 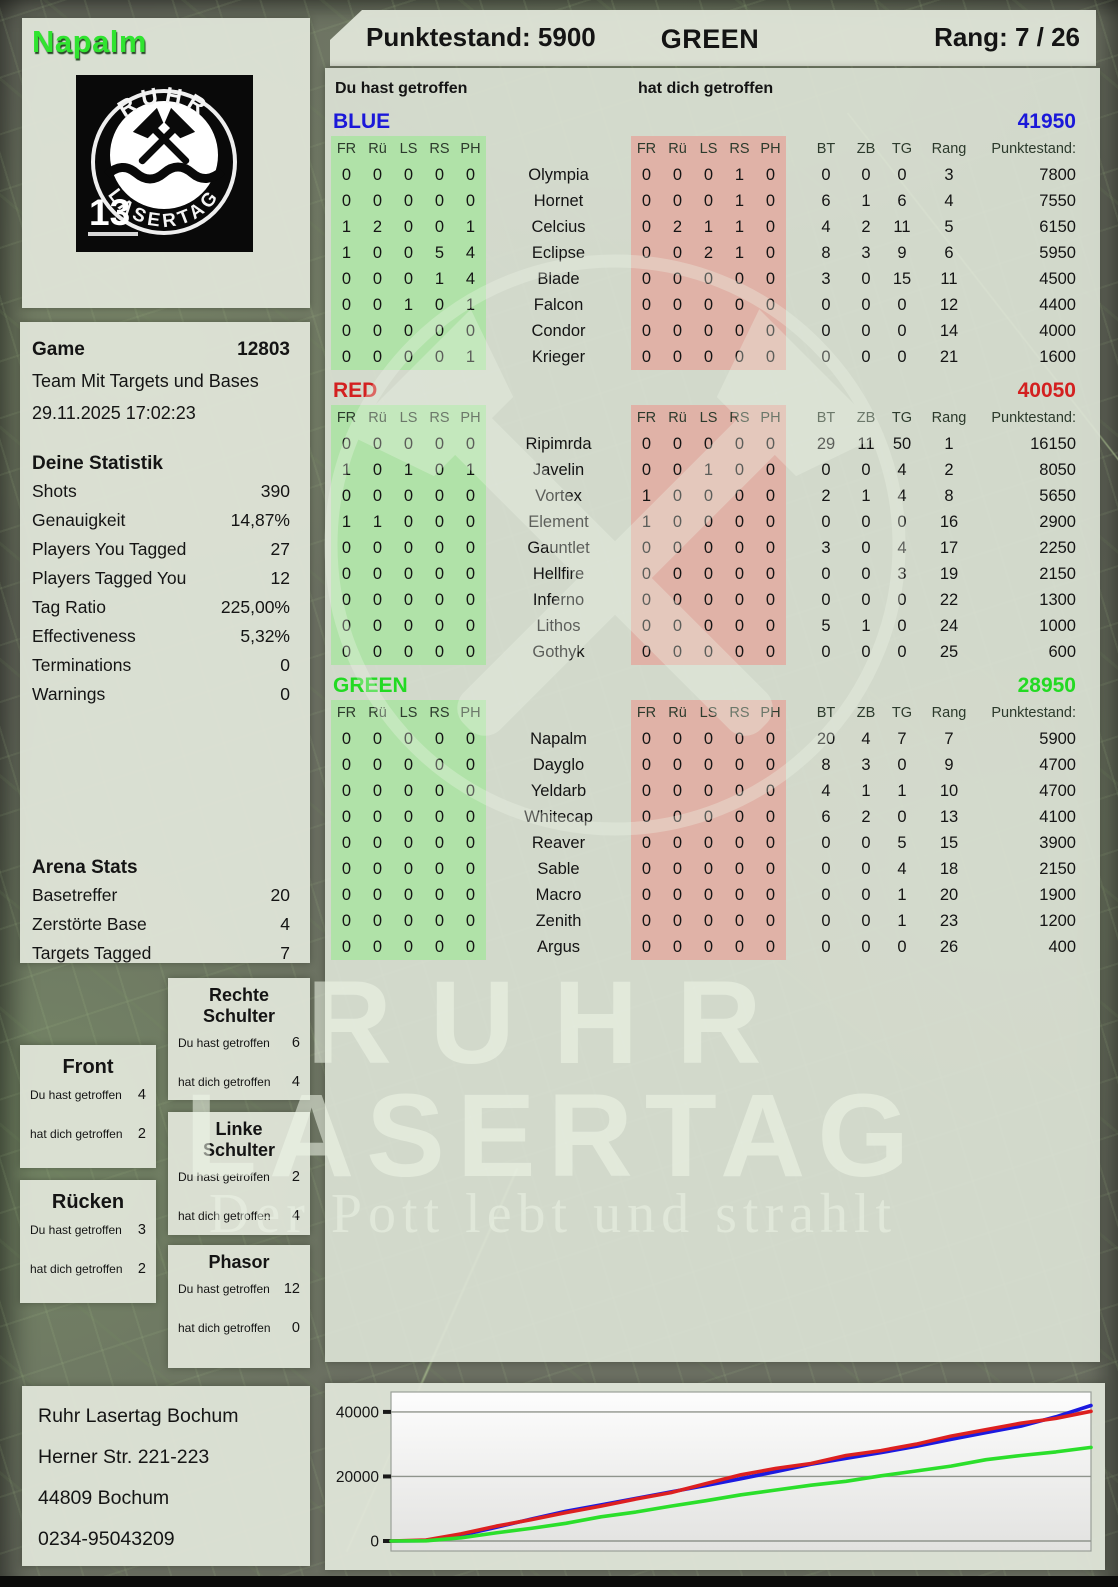 I want to click on player-name: Hellfire, so click(x=558, y=574).